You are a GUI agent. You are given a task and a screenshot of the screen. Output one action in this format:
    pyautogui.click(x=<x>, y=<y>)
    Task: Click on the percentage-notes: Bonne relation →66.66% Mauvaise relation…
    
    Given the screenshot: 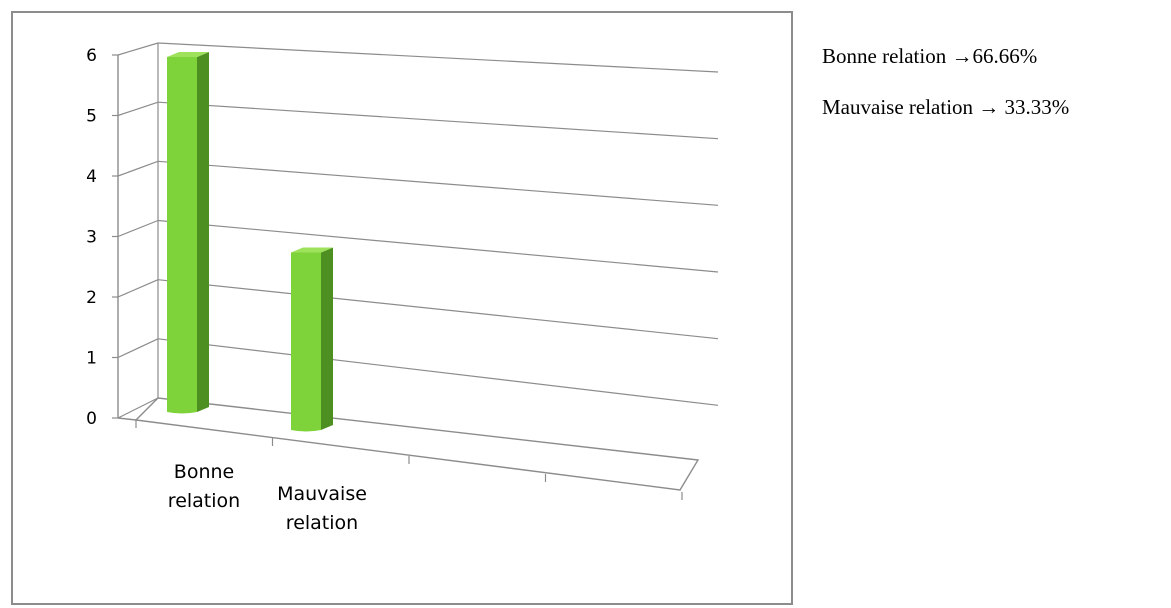 What is the action you would take?
    pyautogui.click(x=945, y=95)
    